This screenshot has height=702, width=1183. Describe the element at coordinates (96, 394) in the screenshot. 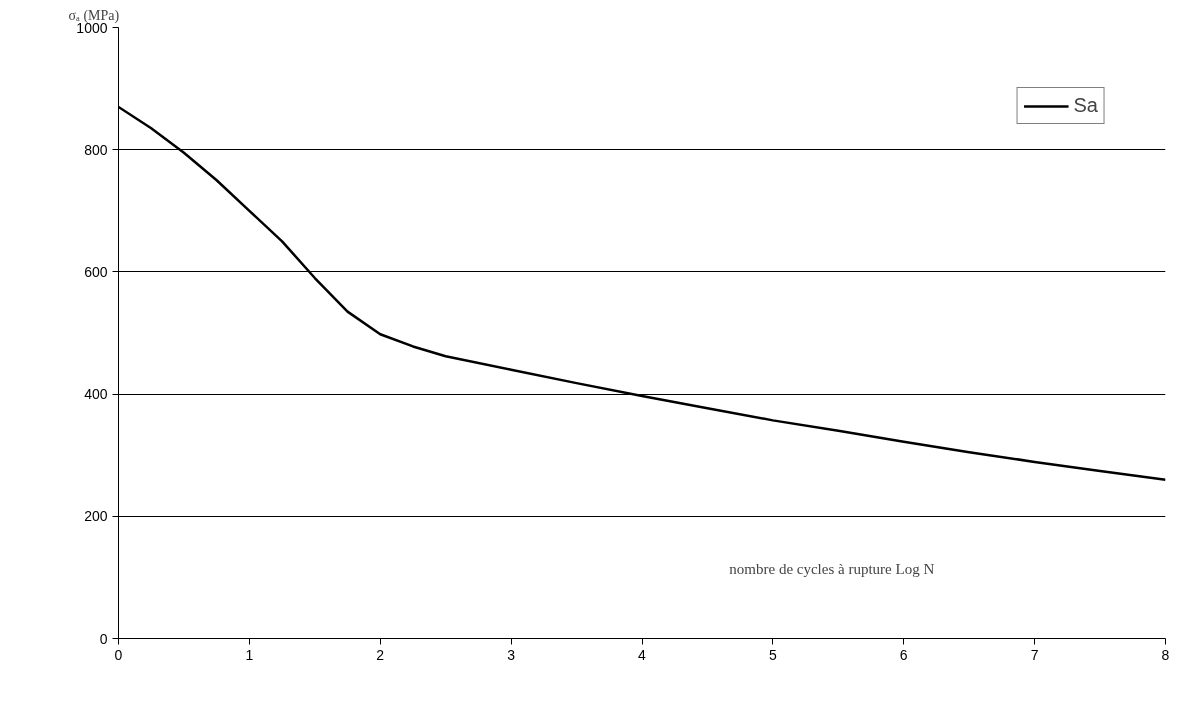

I see `y-tick-label: 400` at that location.